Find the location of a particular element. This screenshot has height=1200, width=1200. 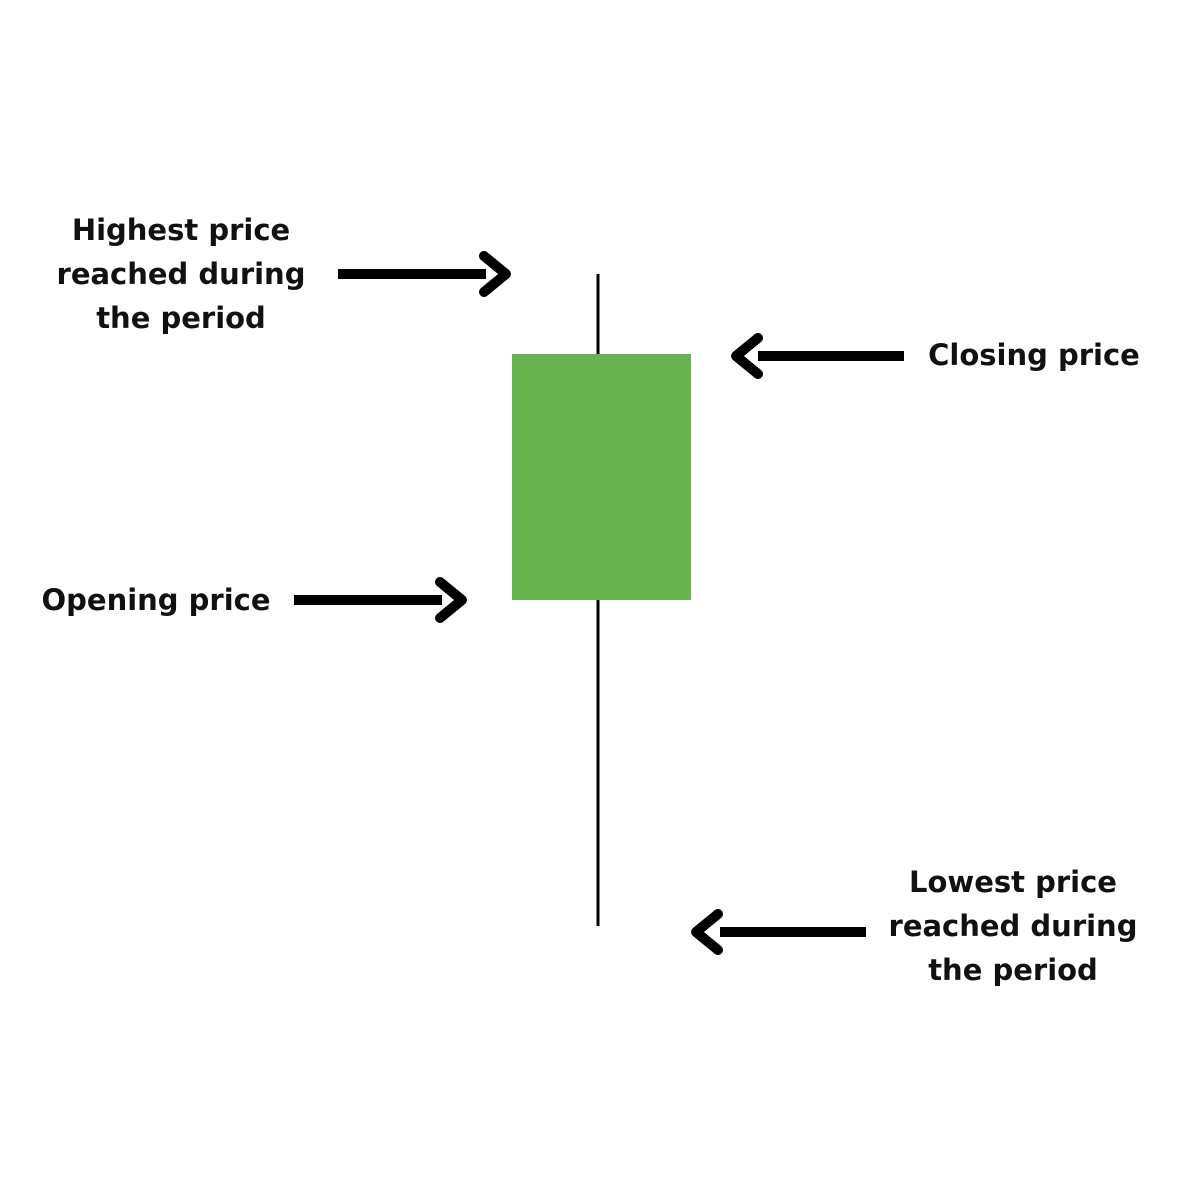

opening-price-label: Opening price is located at coordinates (156, 600).